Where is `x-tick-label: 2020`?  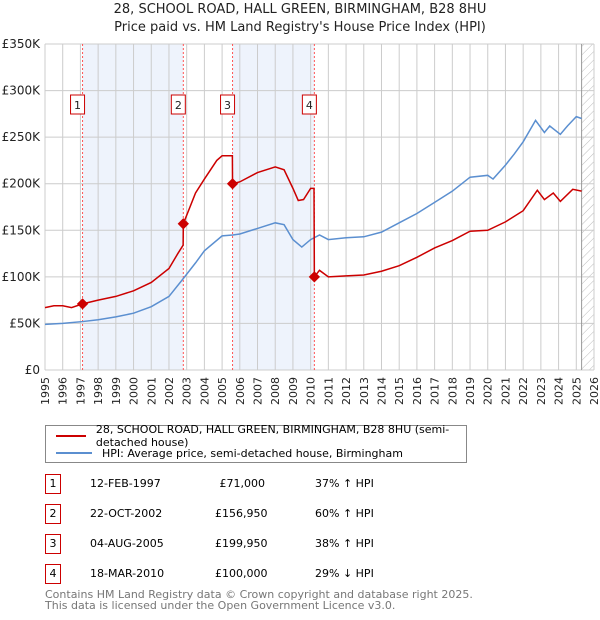 x-tick-label: 2020 is located at coordinates (488, 391).